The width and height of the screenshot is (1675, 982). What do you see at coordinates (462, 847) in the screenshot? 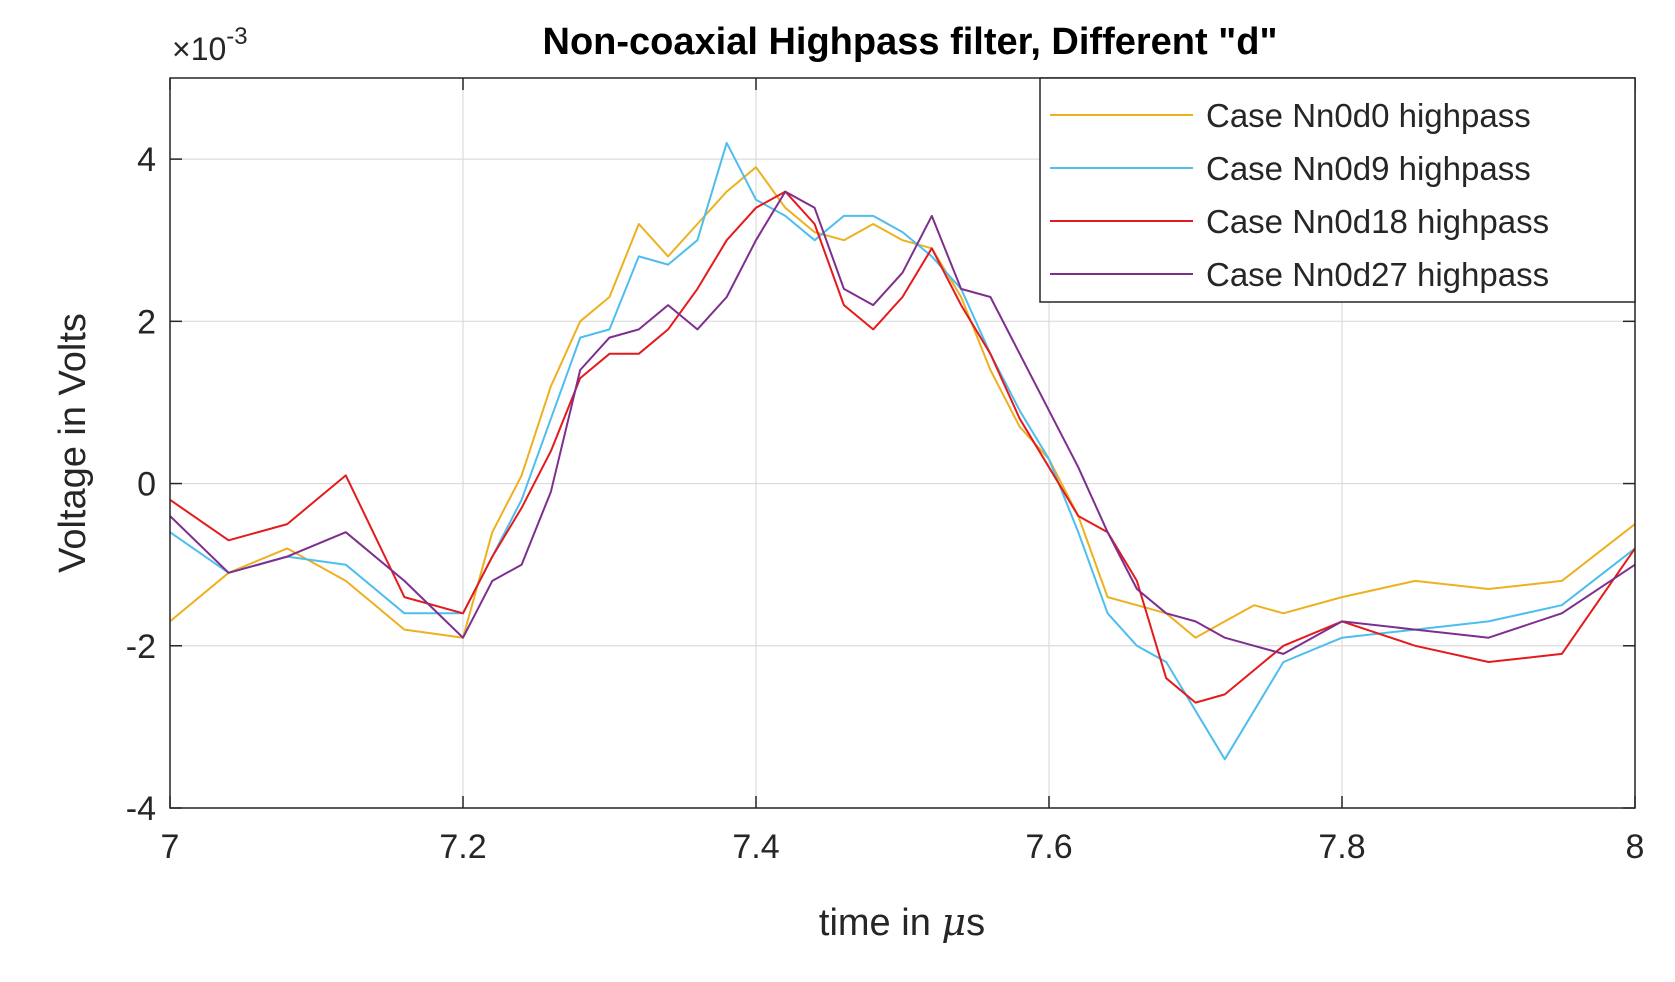
I see `x-tick-label: 7.2` at bounding box center [462, 847].